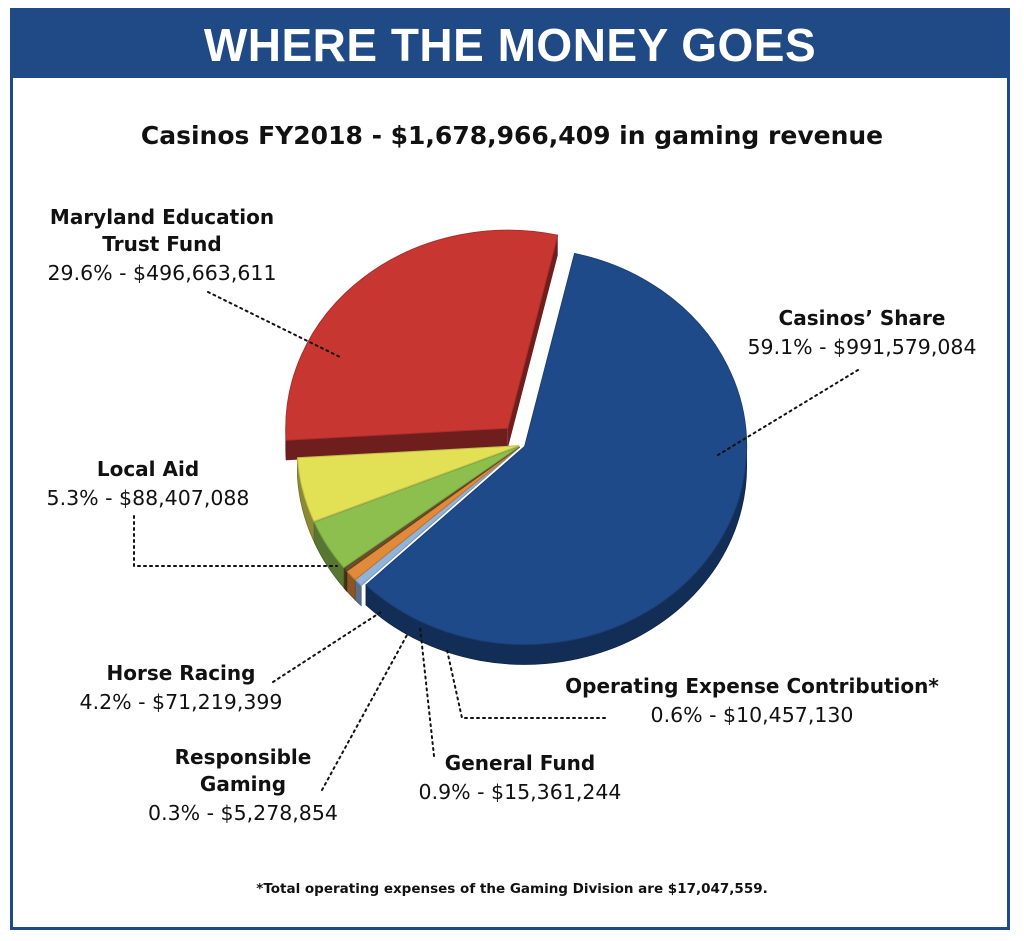 Image resolution: width=1024 pixels, height=941 pixels. I want to click on slice-name-3-1: Gaming, so click(243, 784).